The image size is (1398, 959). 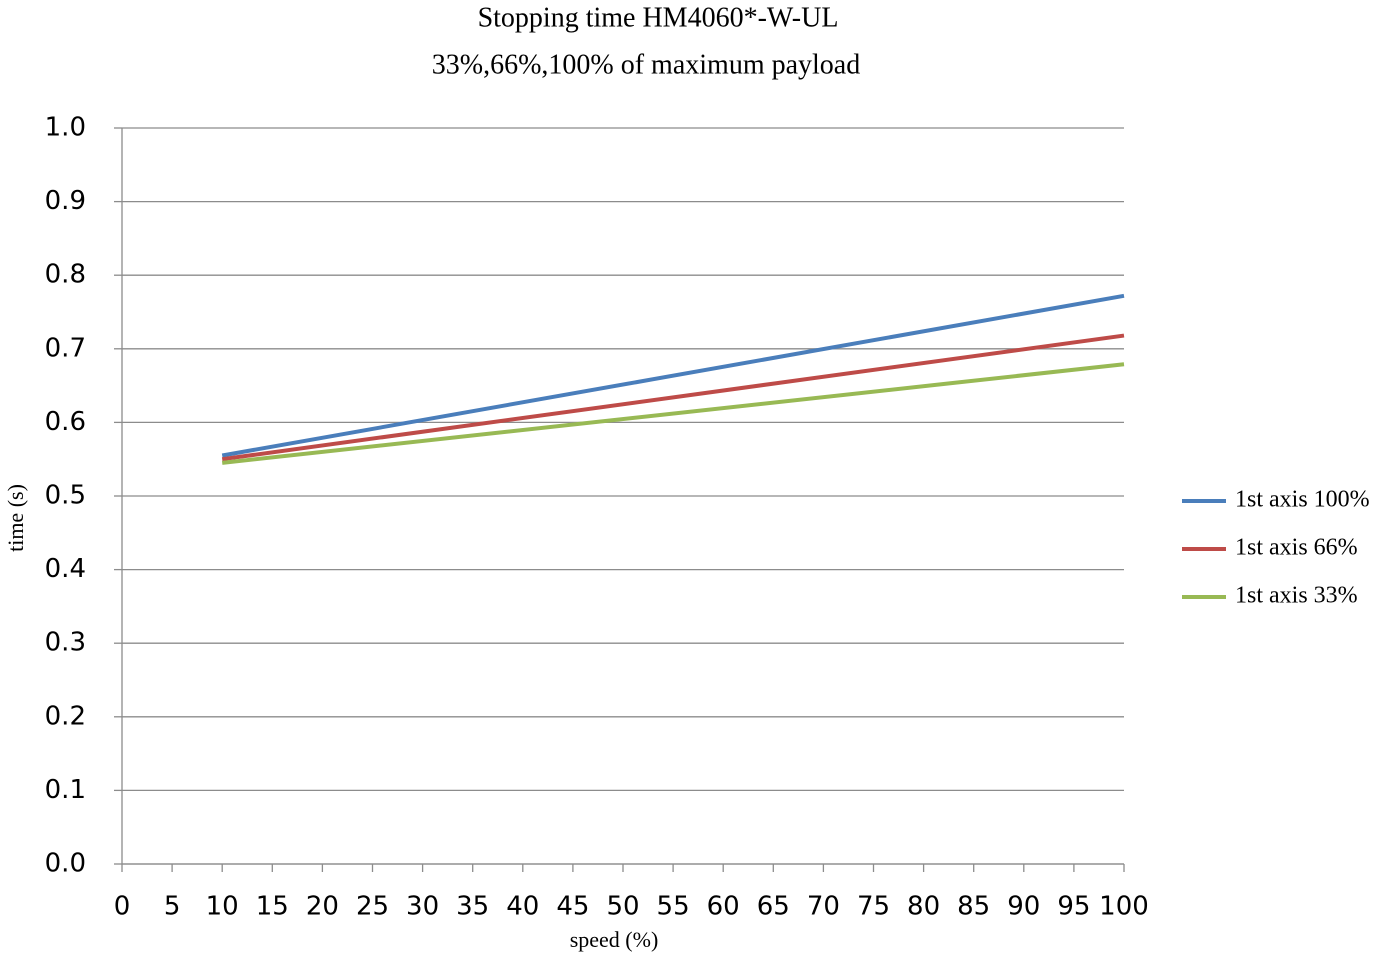 What do you see at coordinates (723, 907) in the screenshot?
I see `x-tick-label: 60` at bounding box center [723, 907].